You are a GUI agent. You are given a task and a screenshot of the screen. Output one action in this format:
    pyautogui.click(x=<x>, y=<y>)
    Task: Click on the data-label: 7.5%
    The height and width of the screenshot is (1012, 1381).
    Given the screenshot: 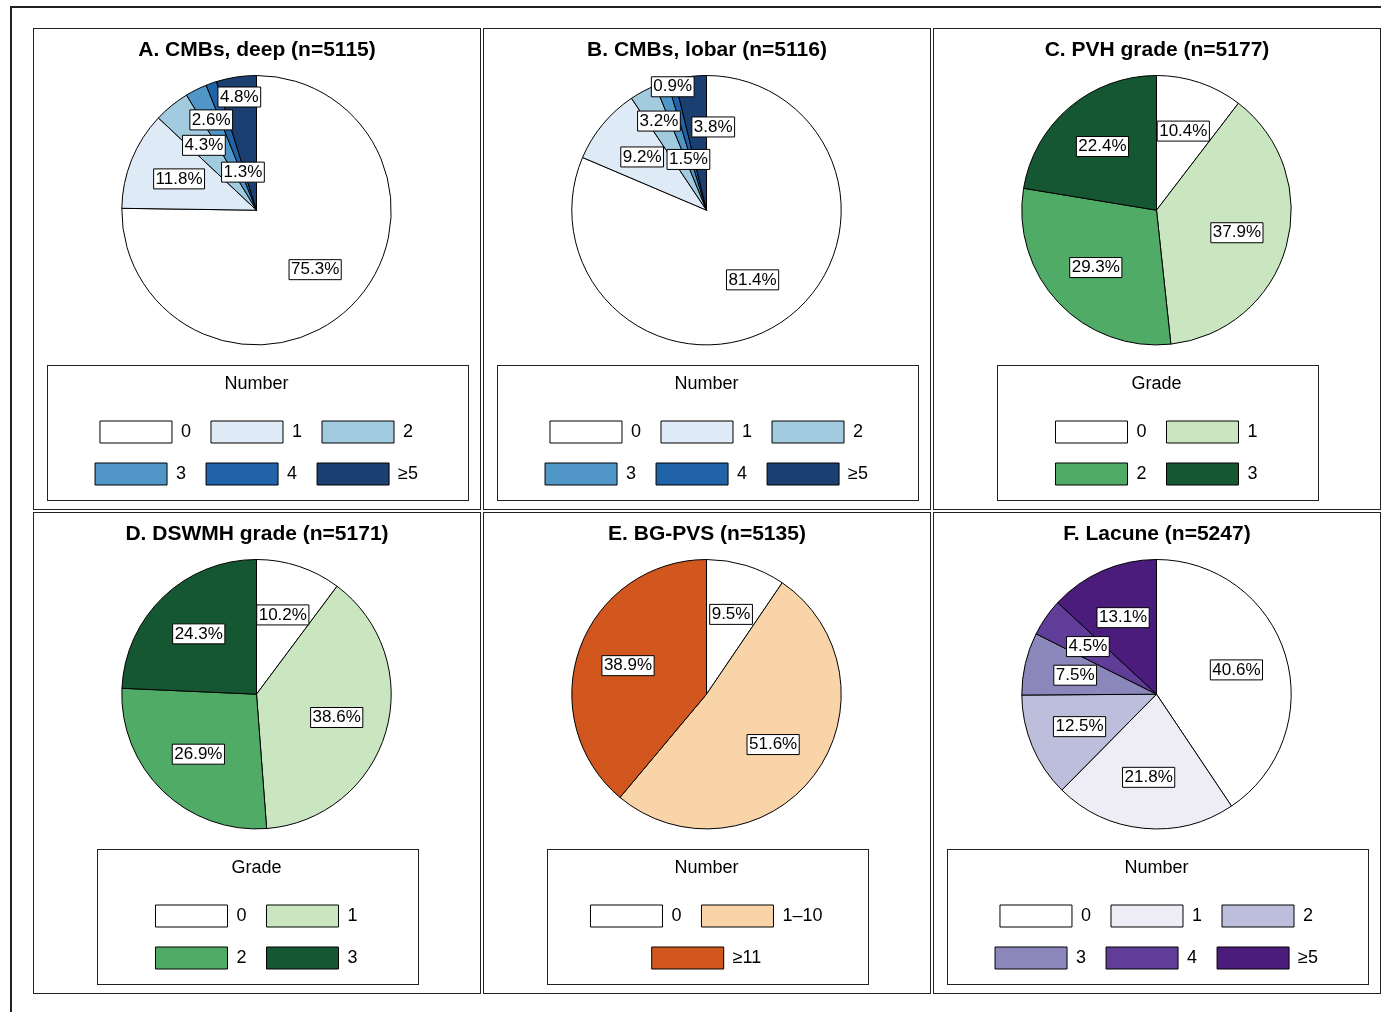 What is the action you would take?
    pyautogui.click(x=1075, y=674)
    